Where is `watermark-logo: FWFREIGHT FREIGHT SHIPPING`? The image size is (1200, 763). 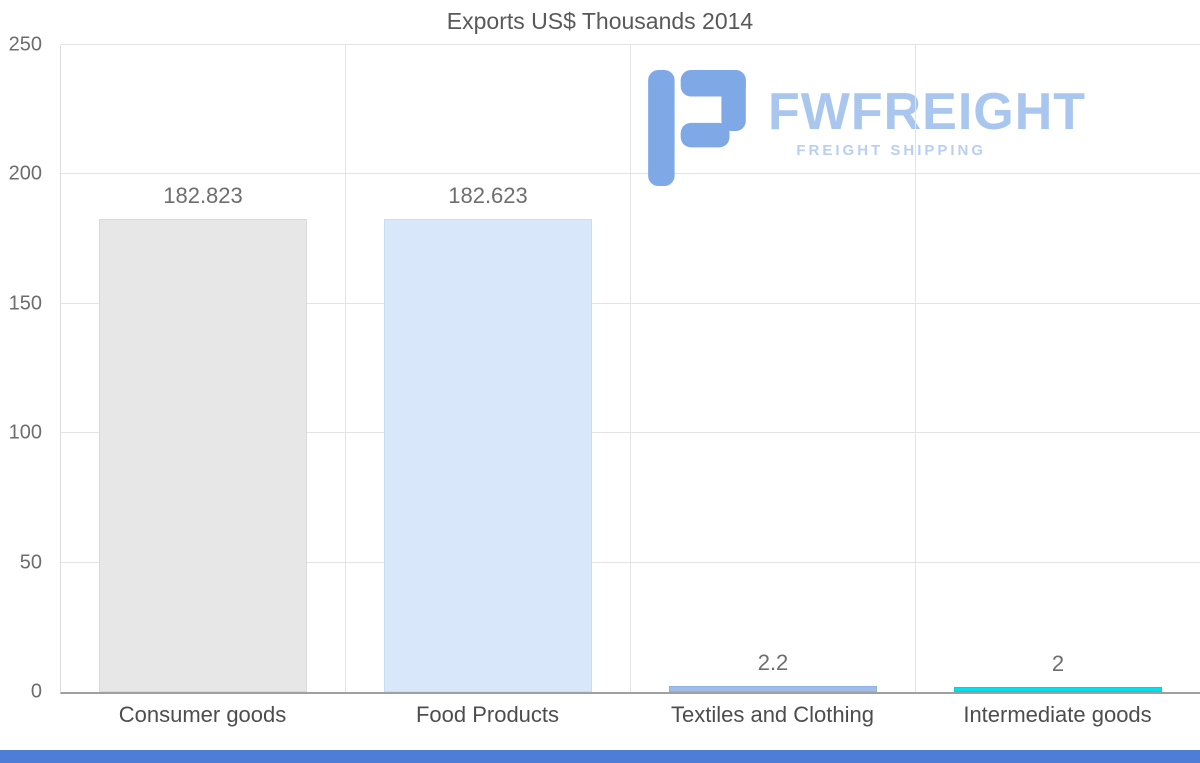
watermark-logo: FWFREIGHT FREIGHT SHIPPING is located at coordinates (867, 128).